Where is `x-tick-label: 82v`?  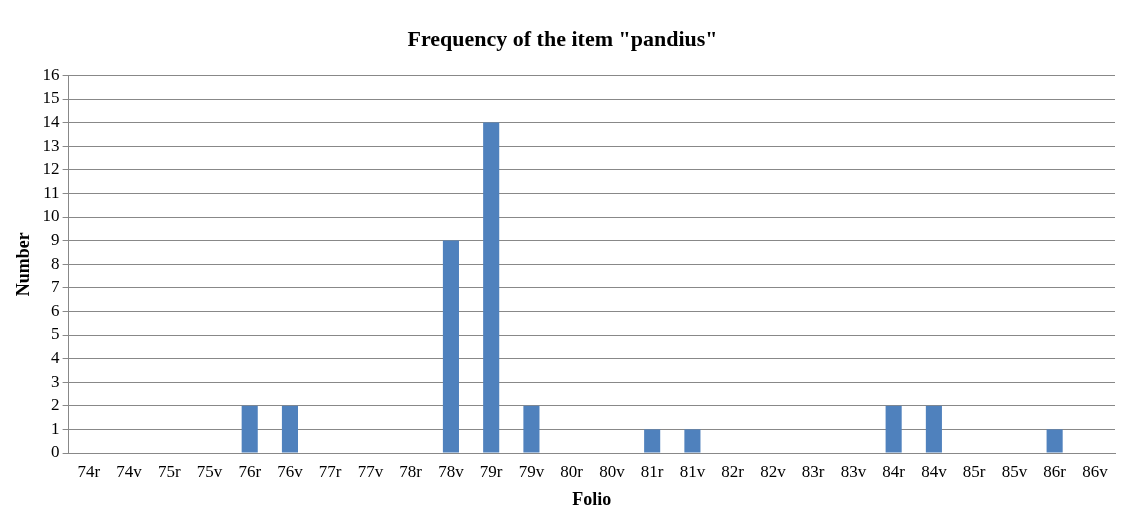
x-tick-label: 82v is located at coordinates (773, 471).